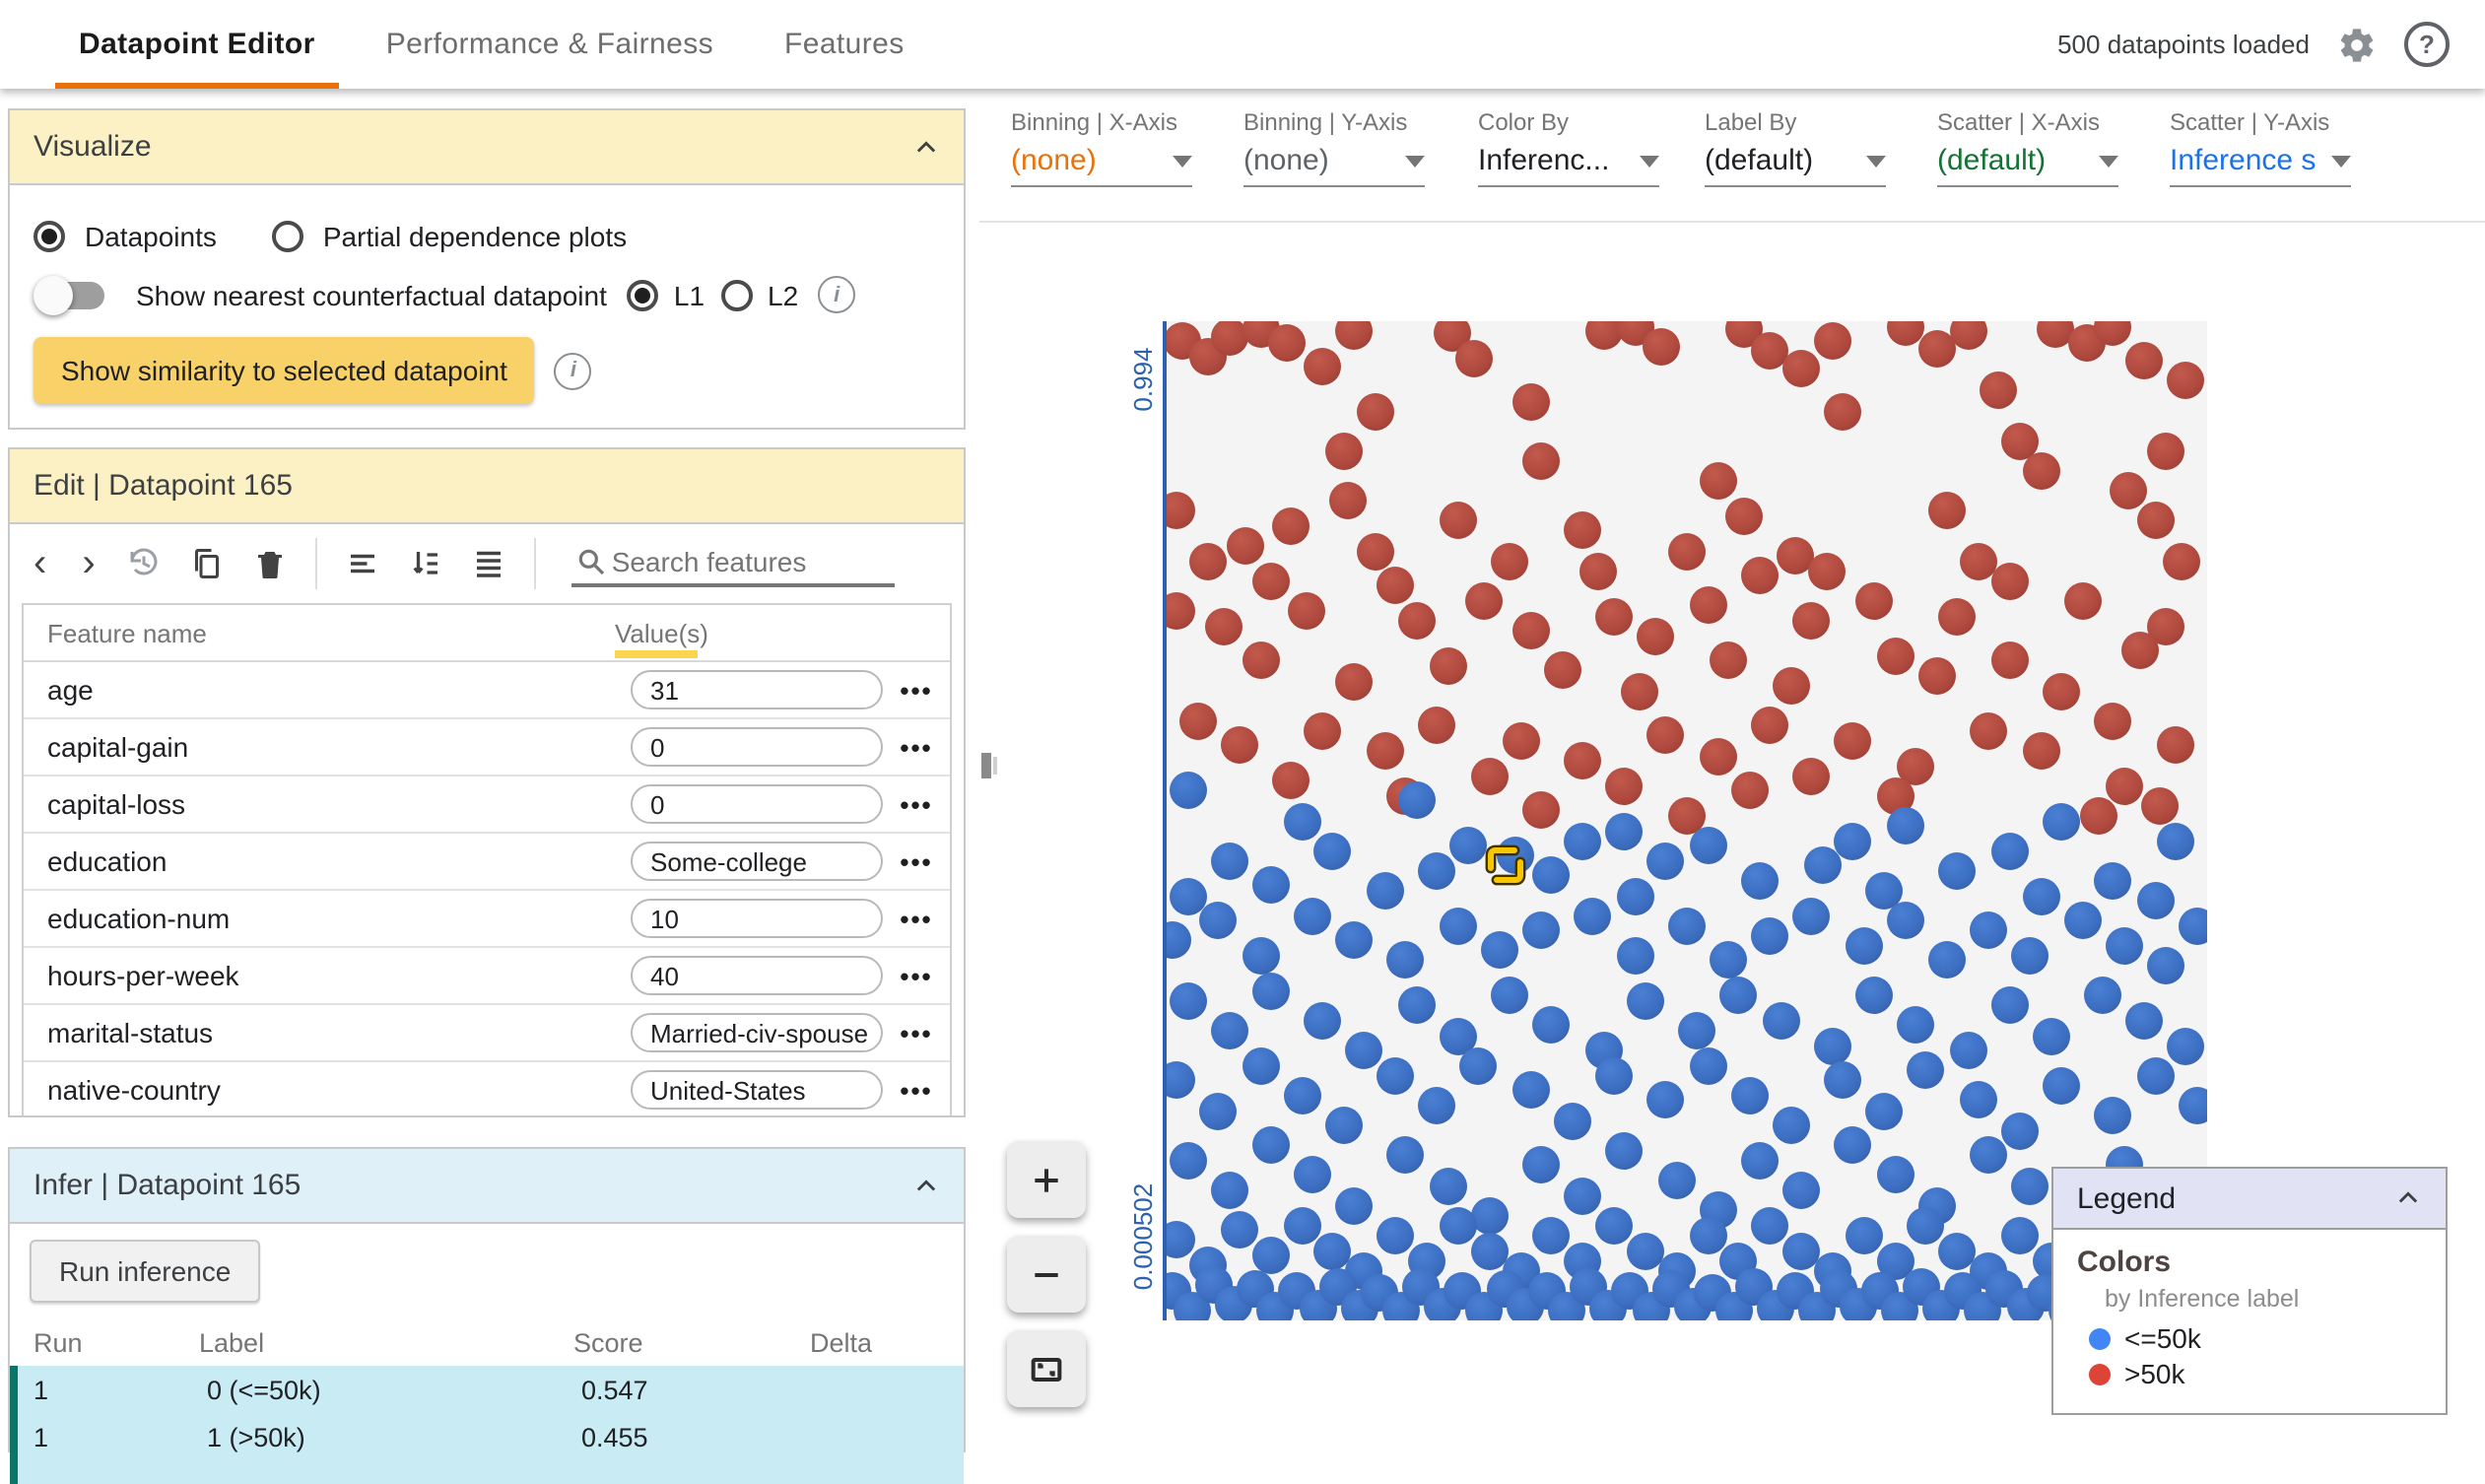  Describe the element at coordinates (845, 44) in the screenshot. I see `tab-features: Features` at that location.